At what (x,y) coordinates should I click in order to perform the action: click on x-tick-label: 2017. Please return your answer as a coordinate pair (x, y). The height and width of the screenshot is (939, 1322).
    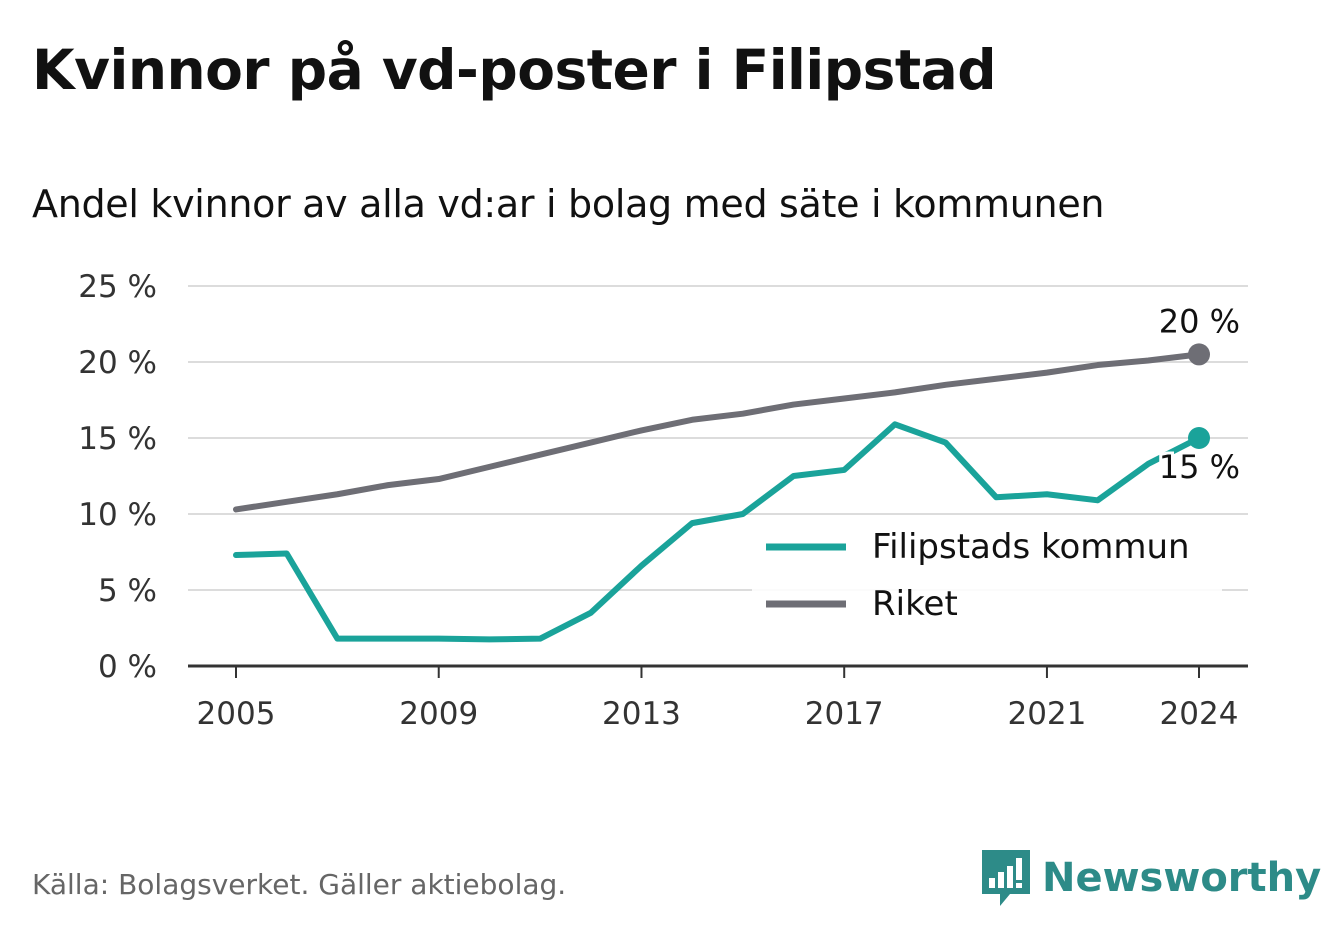
    Looking at the image, I should click on (844, 714).